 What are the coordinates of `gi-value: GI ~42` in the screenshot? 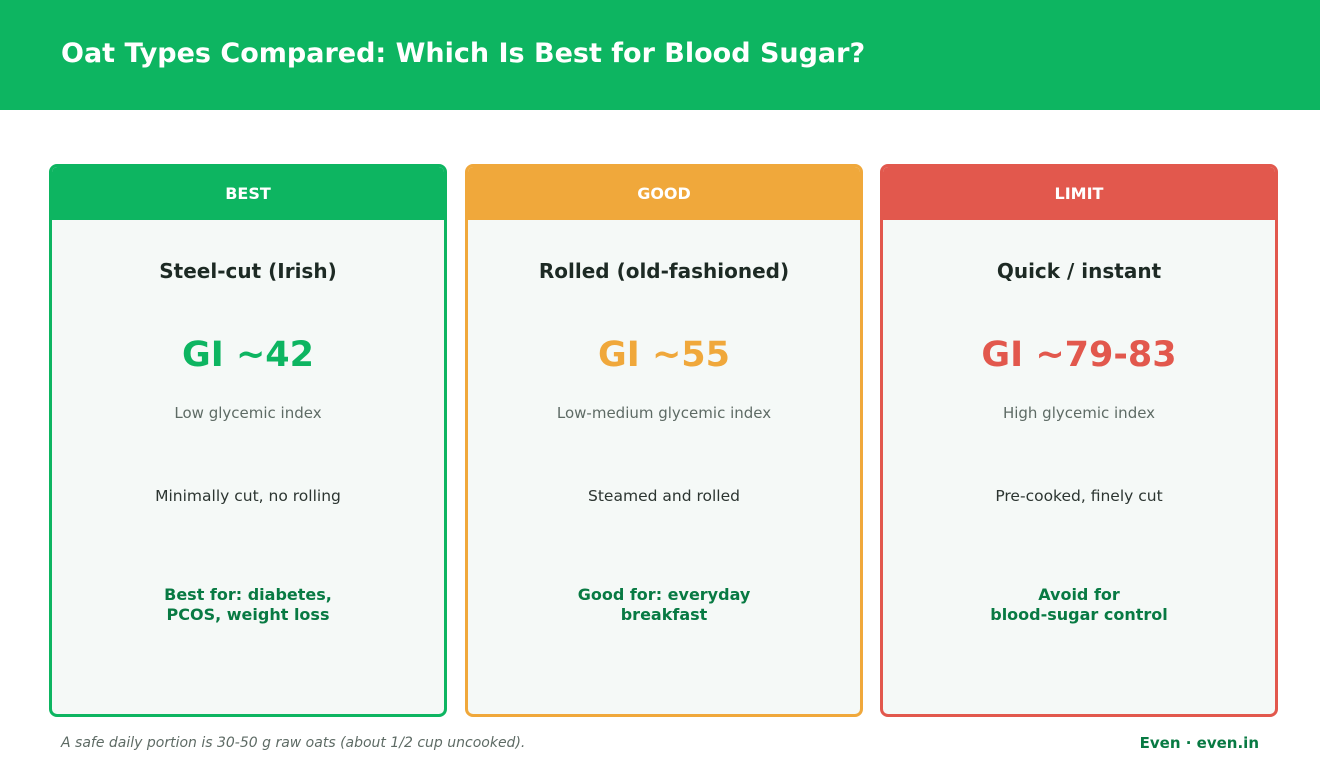 It's located at (248, 355).